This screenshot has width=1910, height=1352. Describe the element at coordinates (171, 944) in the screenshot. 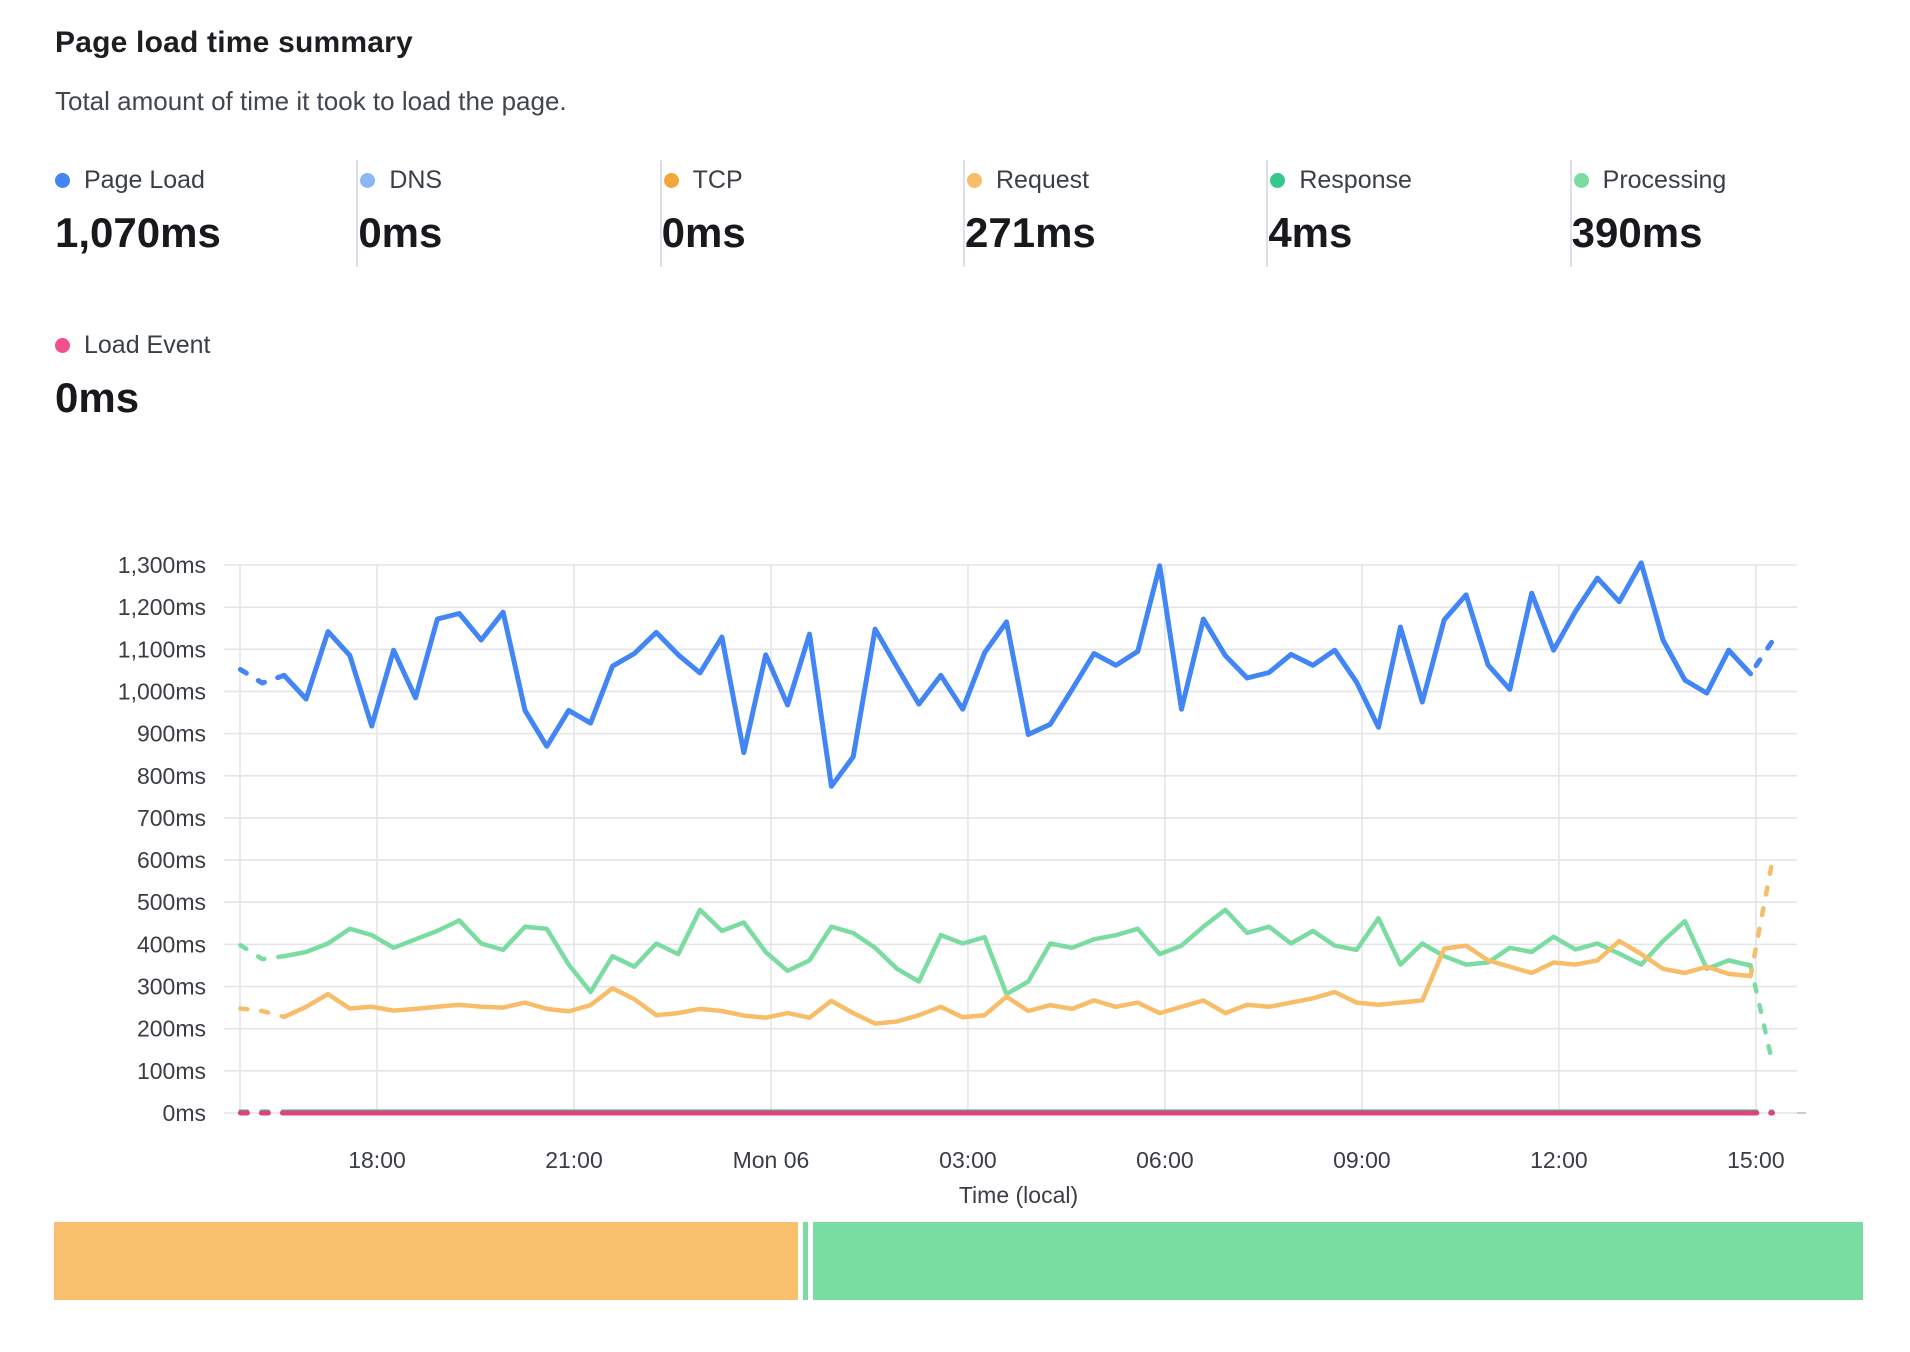

I see `y-axis-tick-label: 400ms` at that location.